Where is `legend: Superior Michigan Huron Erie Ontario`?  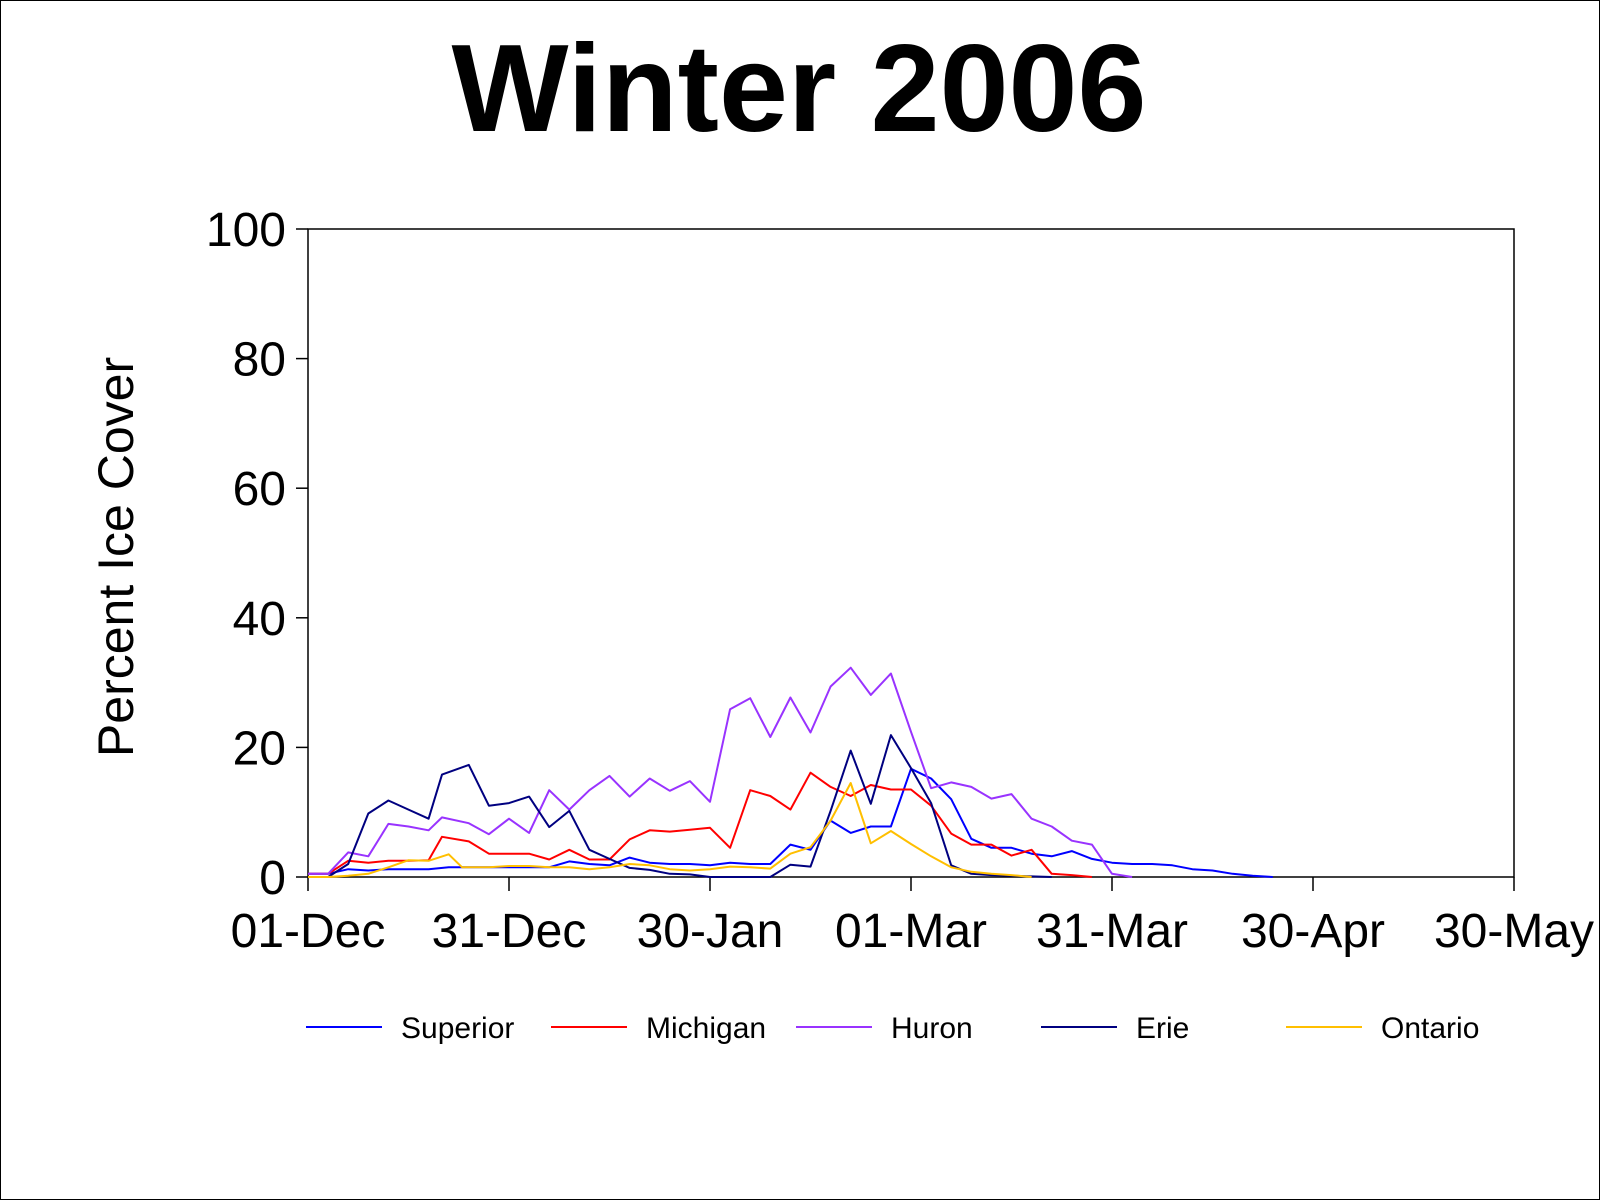 legend: Superior Michigan Huron Erie Ontario is located at coordinates (892, 1028).